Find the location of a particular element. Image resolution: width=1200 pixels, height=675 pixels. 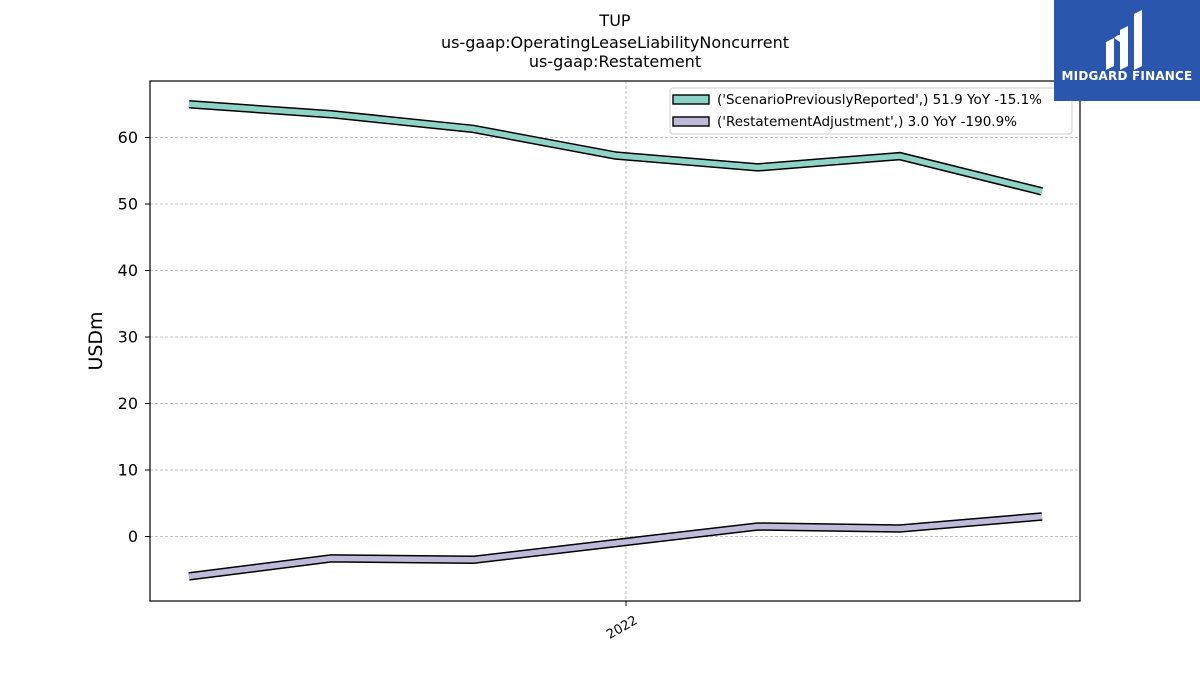

y-tick-label: 0 is located at coordinates (133, 536).